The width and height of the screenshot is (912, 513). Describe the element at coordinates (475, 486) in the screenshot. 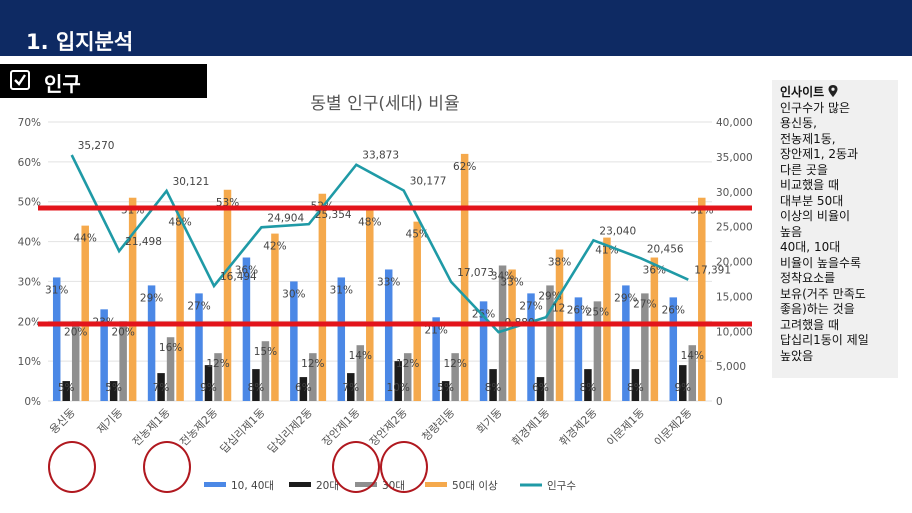

I see `legend-label: 50대 이상` at that location.